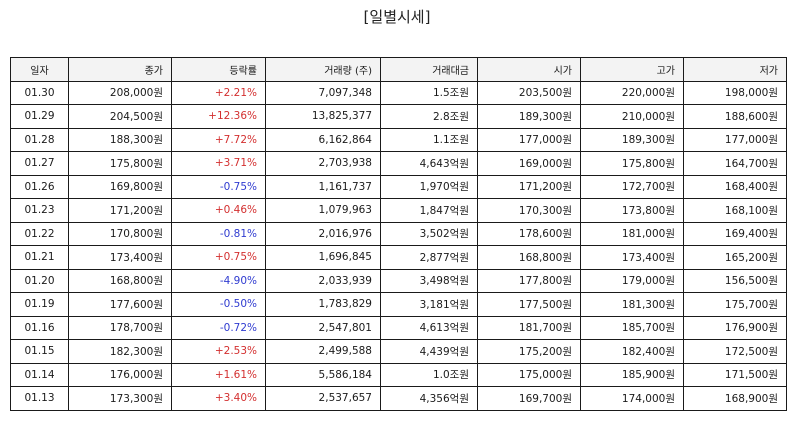  What do you see at coordinates (218, 210) in the screenshot?
I see `cell-change: +0.46%` at bounding box center [218, 210].